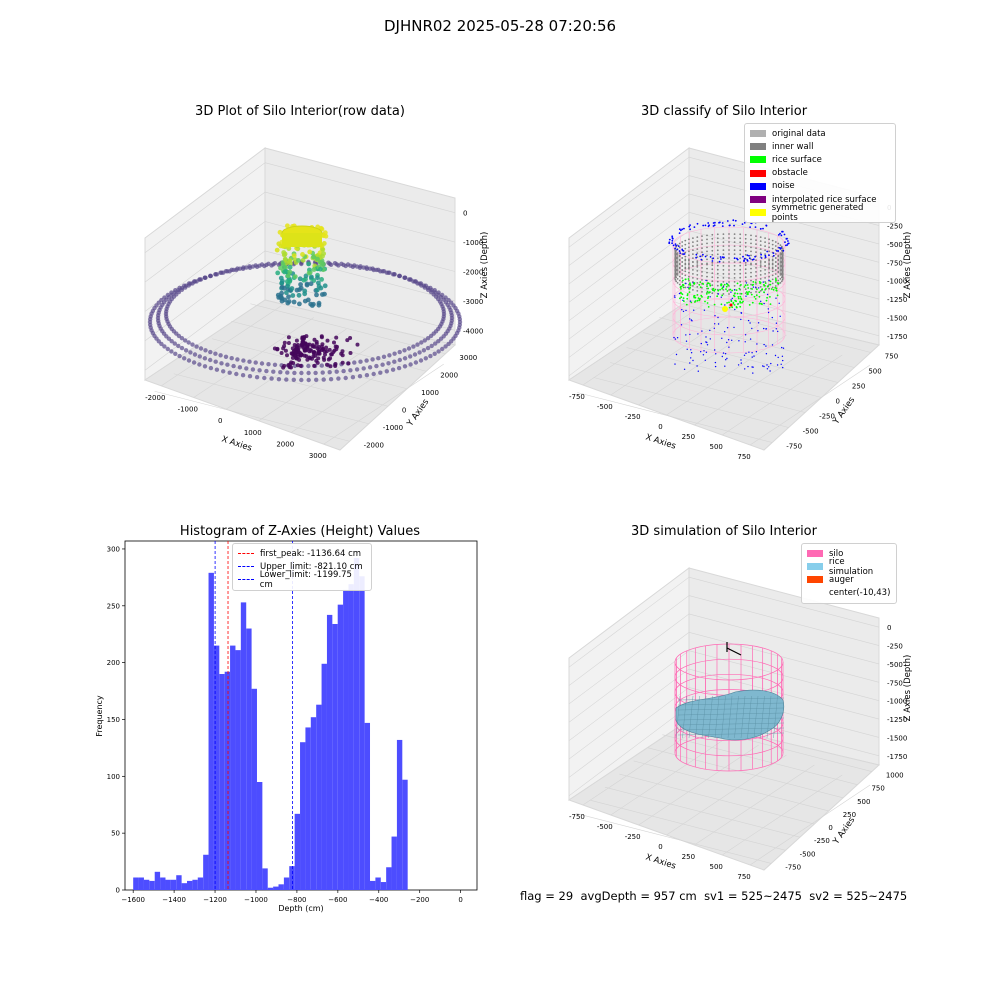 This screenshot has height=1000, width=1000. What do you see at coordinates (822, 841) in the screenshot?
I see `y-tick-label: -250` at bounding box center [822, 841].